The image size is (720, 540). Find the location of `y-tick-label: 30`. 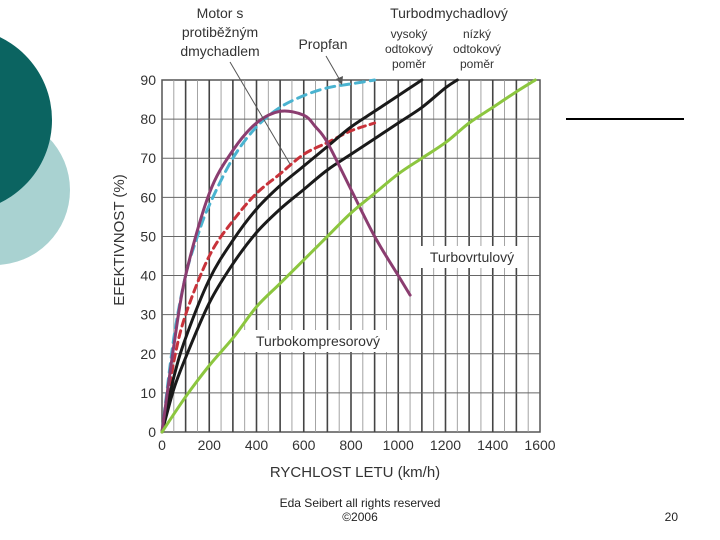

y-tick-label: 30 is located at coordinates (148, 315).